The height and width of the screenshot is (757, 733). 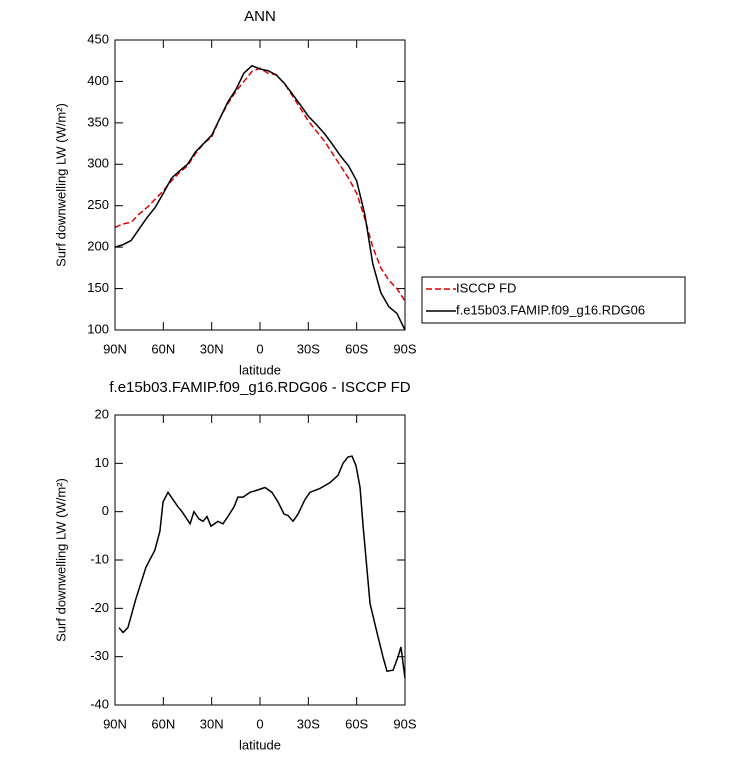 What do you see at coordinates (486, 287) in the screenshot?
I see `legend-label: ISCCP FD` at bounding box center [486, 287].